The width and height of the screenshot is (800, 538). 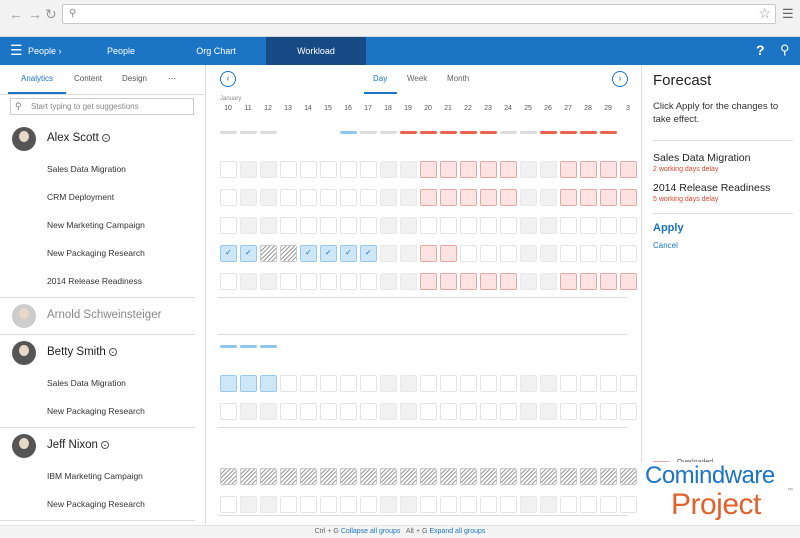 I want to click on prev-period-button: ‹, so click(x=228, y=79).